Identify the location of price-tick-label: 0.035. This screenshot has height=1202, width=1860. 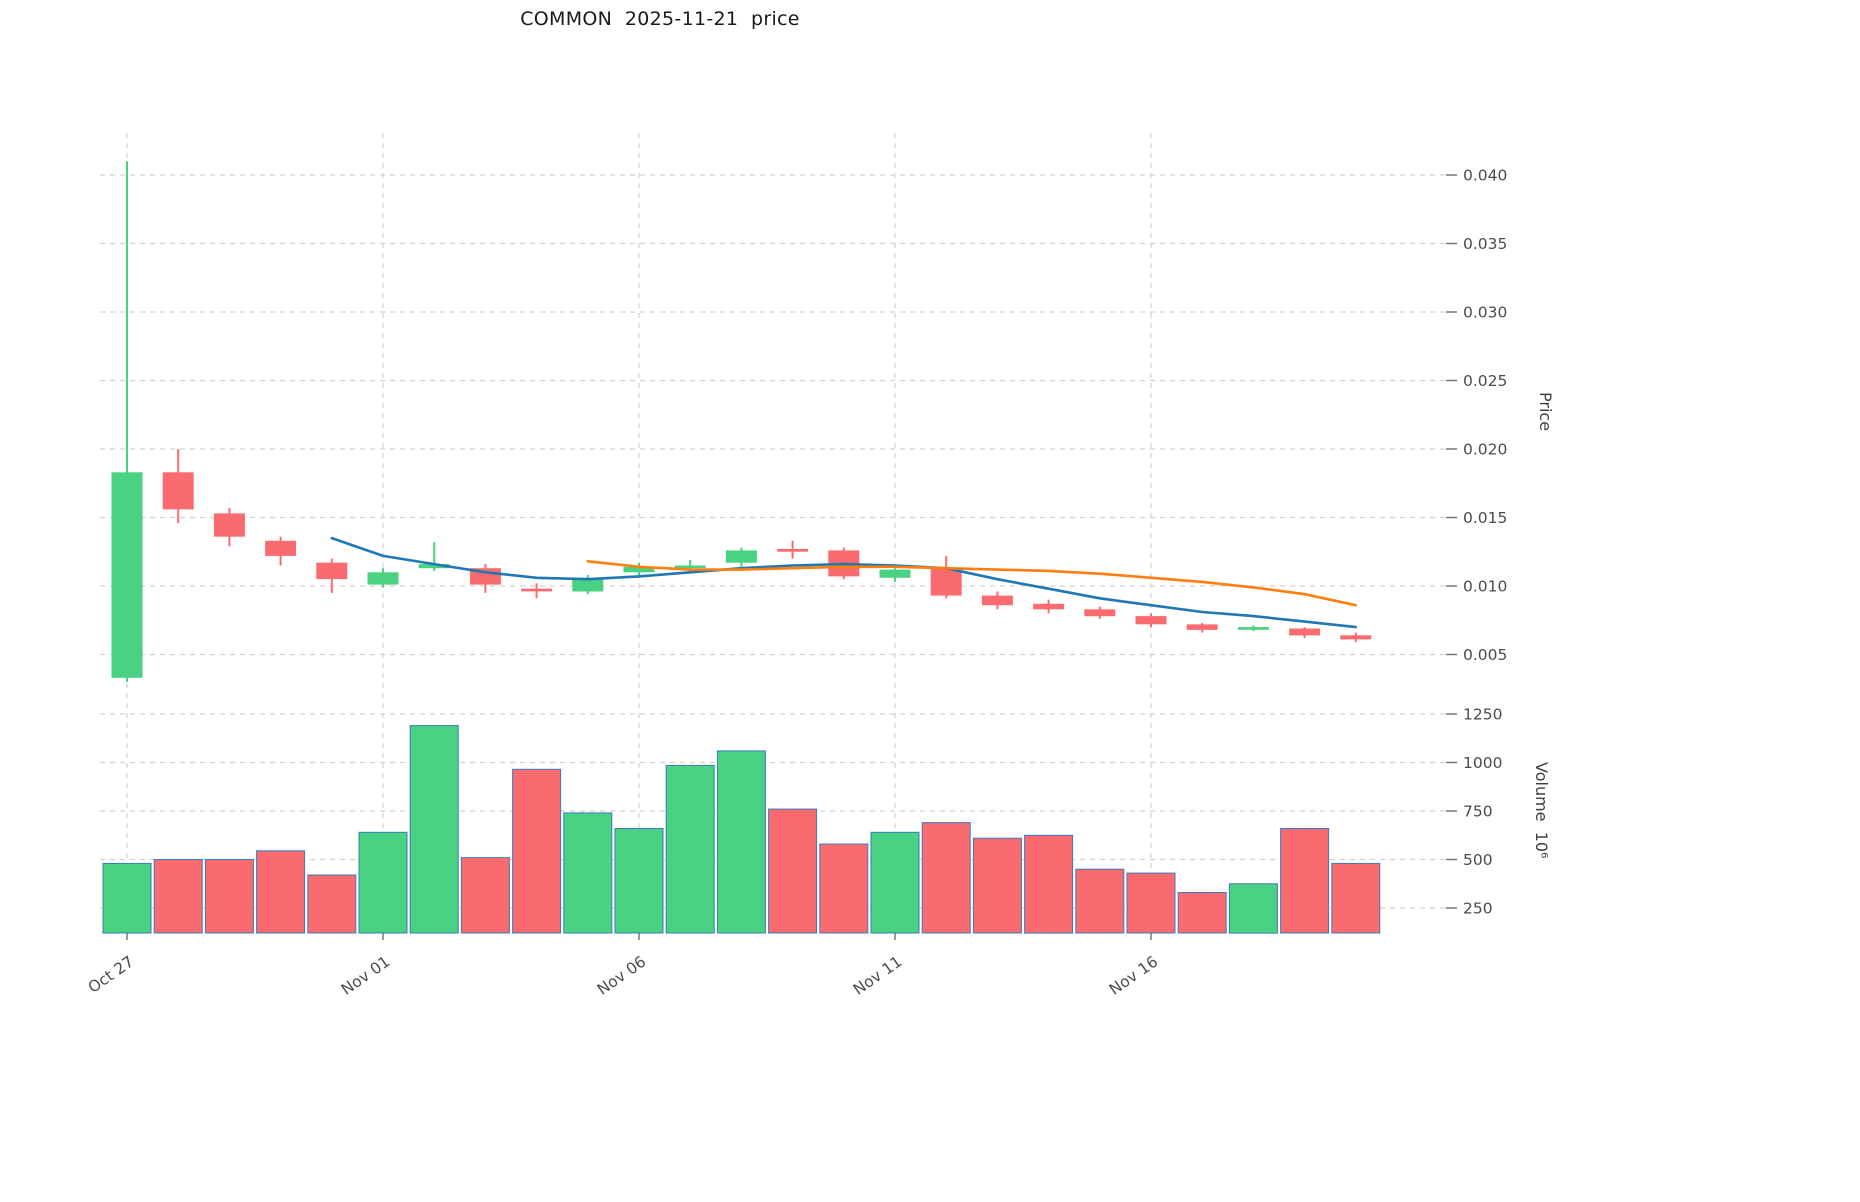
(1485, 244).